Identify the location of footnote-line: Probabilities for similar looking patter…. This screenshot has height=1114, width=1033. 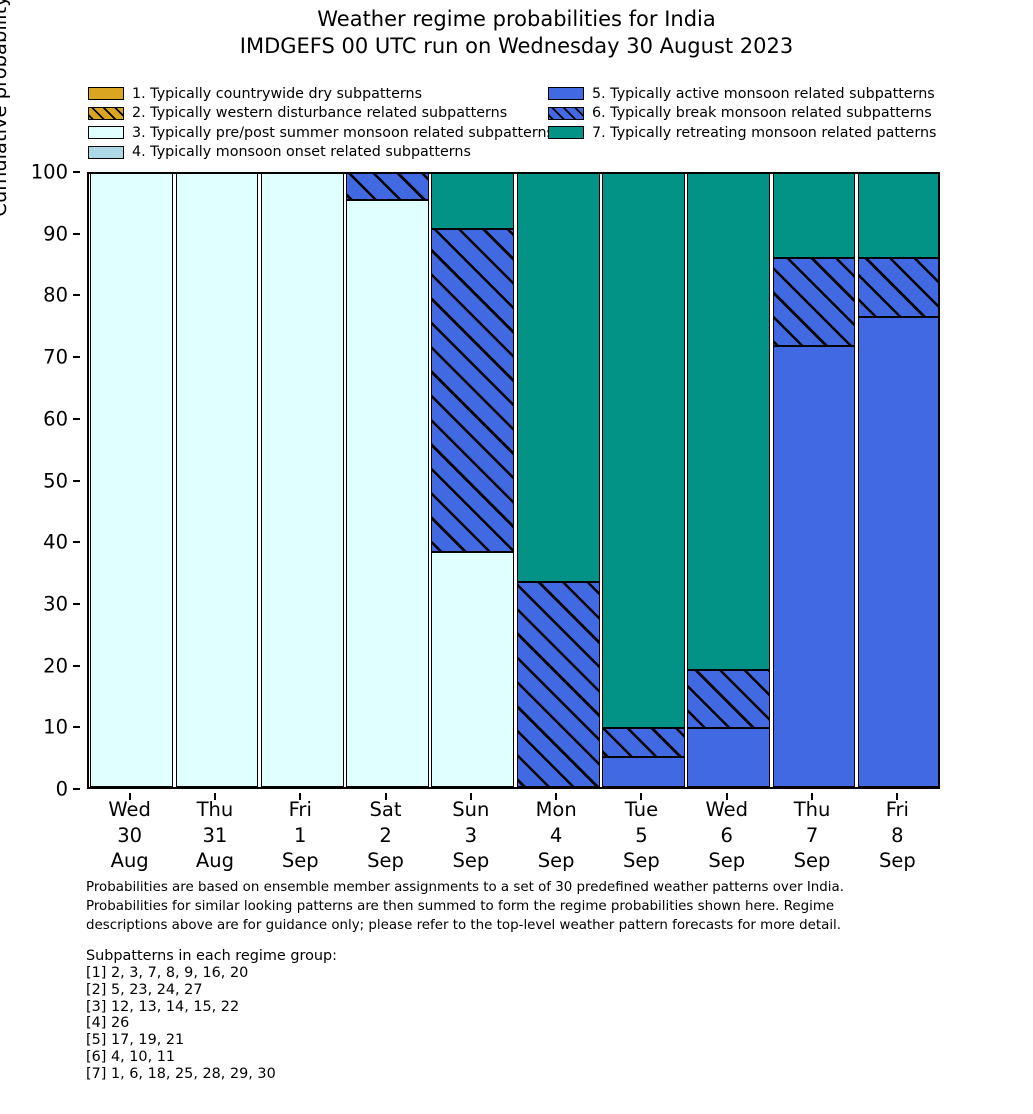
(460, 906).